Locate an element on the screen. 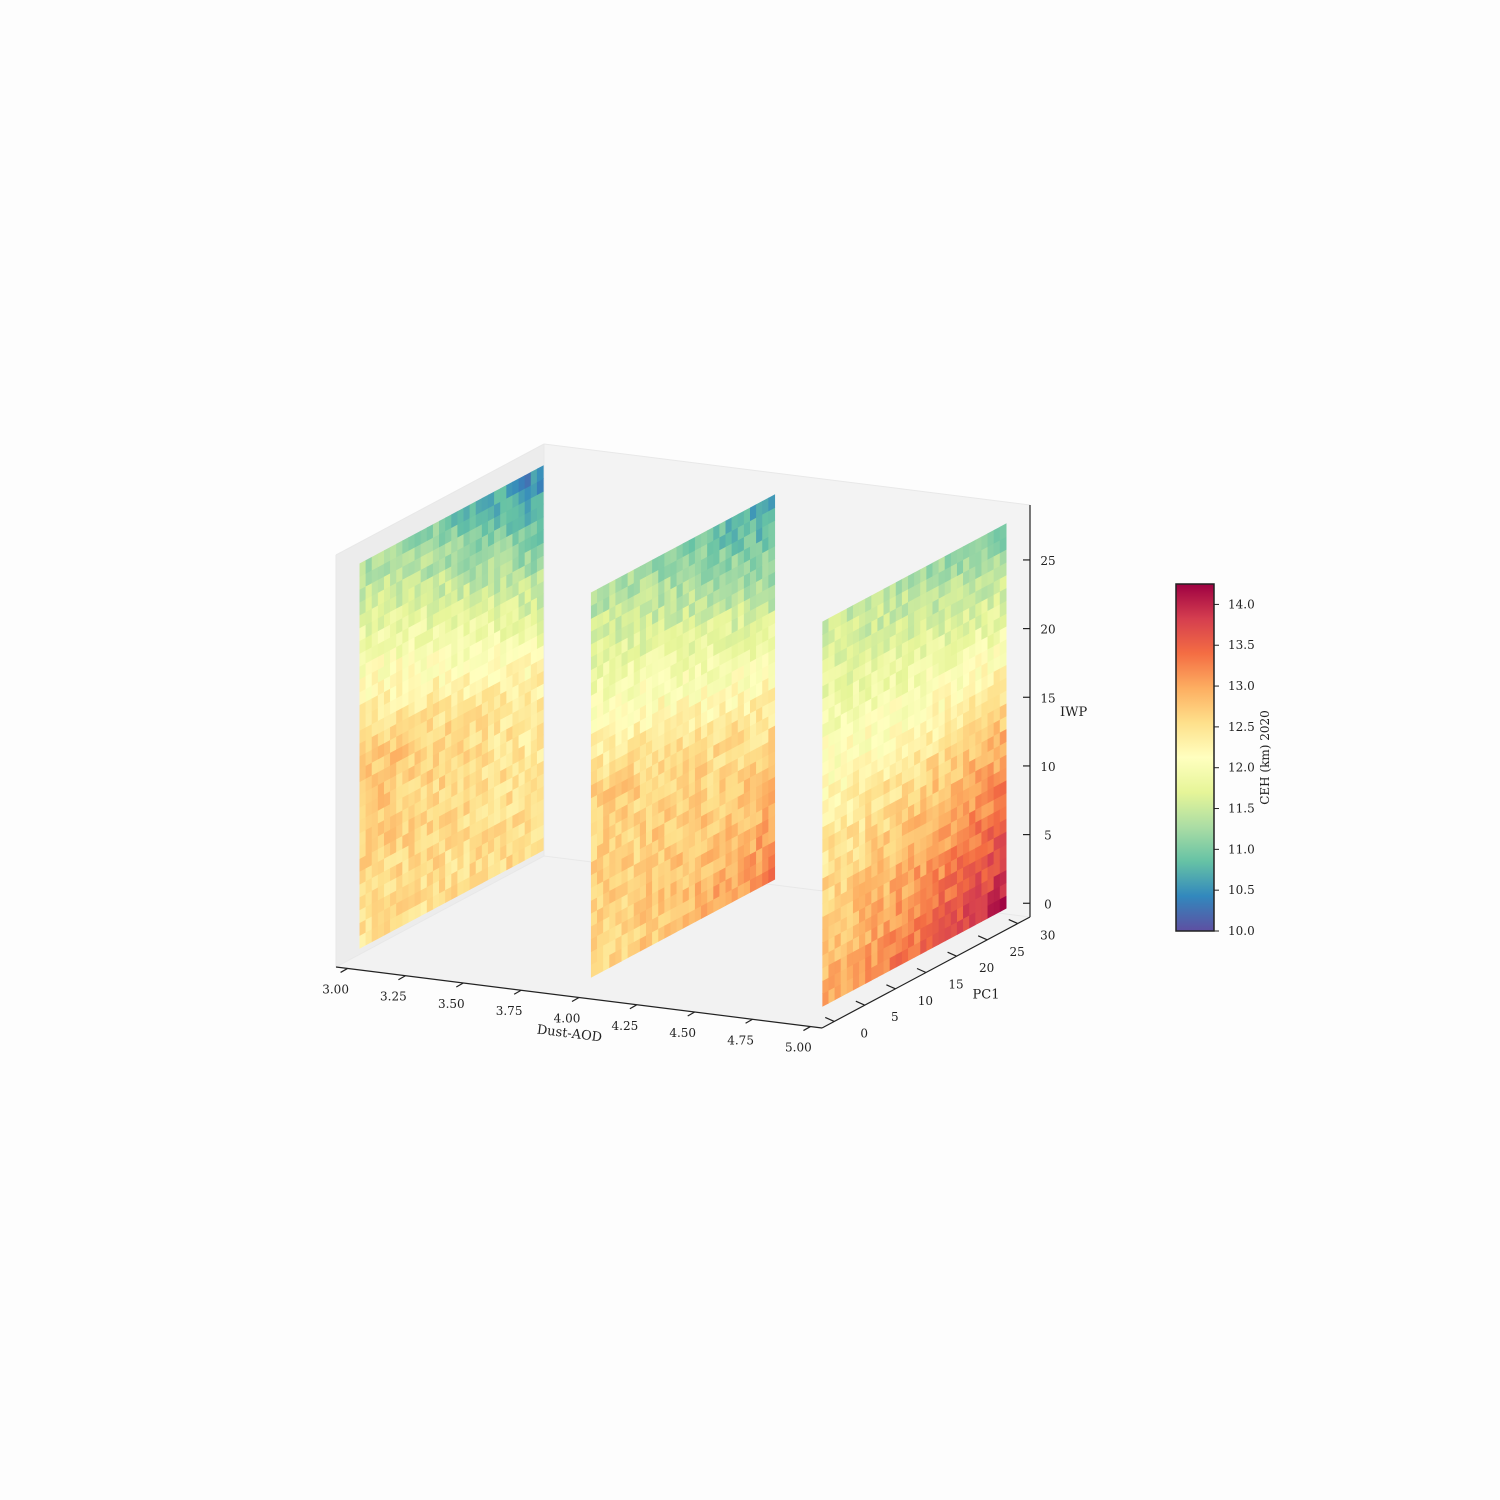  y-tick-label: 15 is located at coordinates (955, 985).